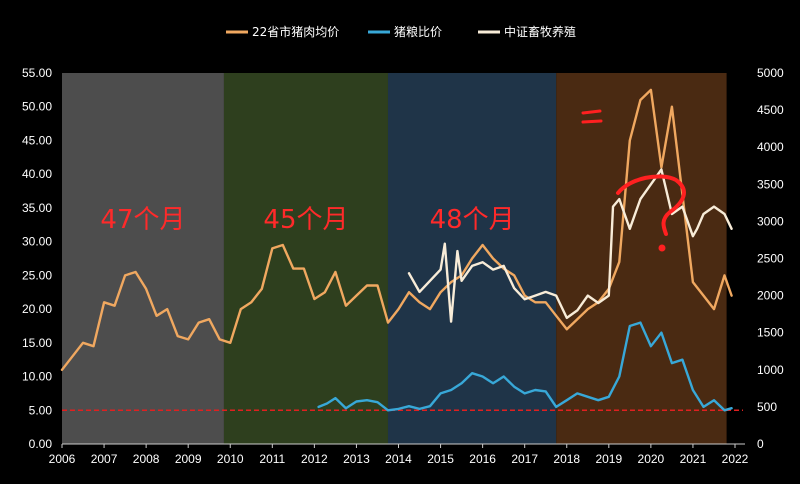  What do you see at coordinates (770, 221) in the screenshot?
I see `right-tick-label: 3000` at bounding box center [770, 221].